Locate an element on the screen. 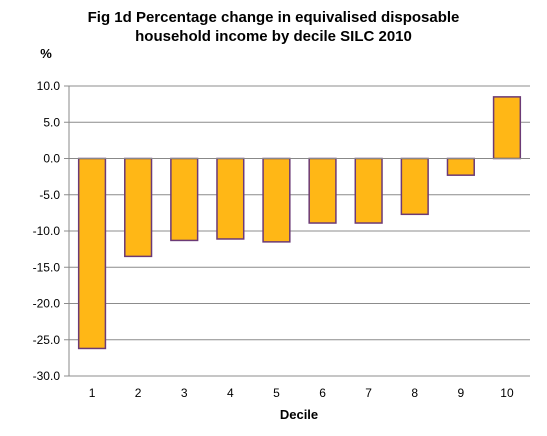  x-axis-title: Decile is located at coordinates (299, 414).